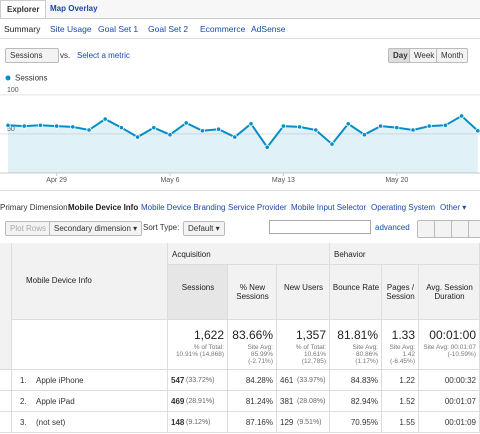  What do you see at coordinates (168, 29) in the screenshot?
I see `subtab: Goal Set 2` at bounding box center [168, 29].